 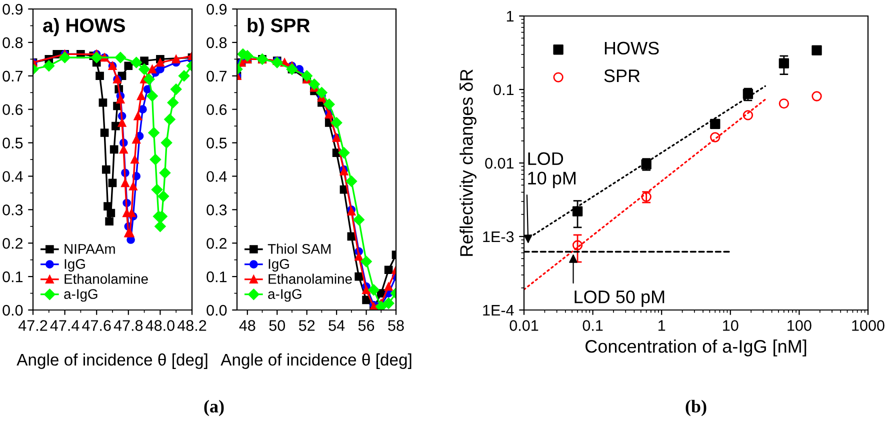 I want to click on text: (b), so click(x=696, y=408).